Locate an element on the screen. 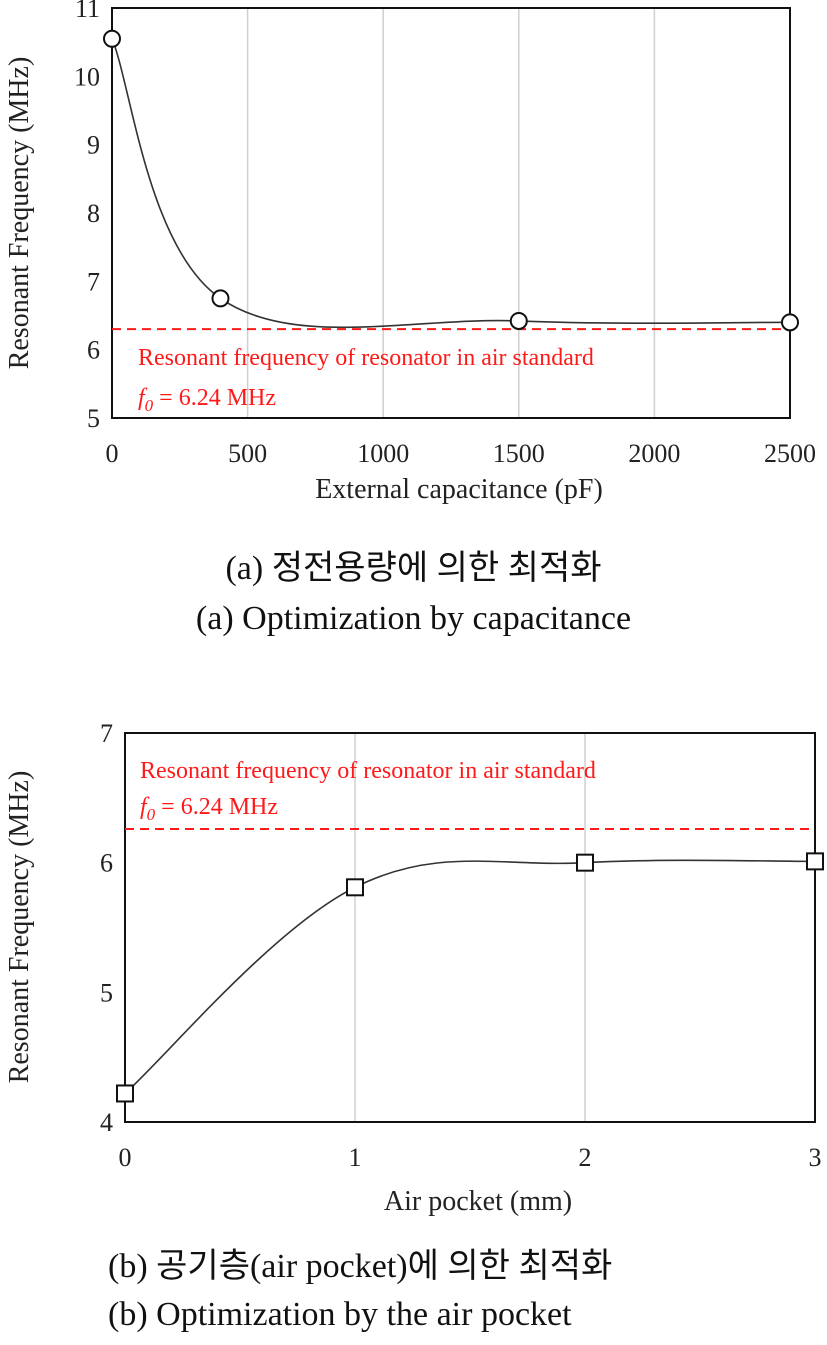 The image size is (827, 1345). caption-b-english: (b) Optimization by the air pocket is located at coordinates (340, 1314).